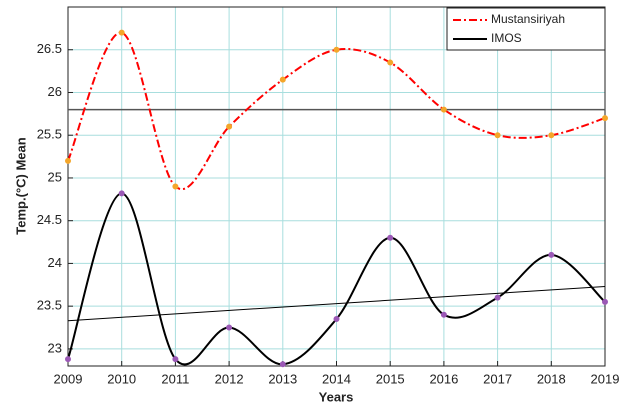  I want to click on x-tick-label: 2011, so click(175, 378).